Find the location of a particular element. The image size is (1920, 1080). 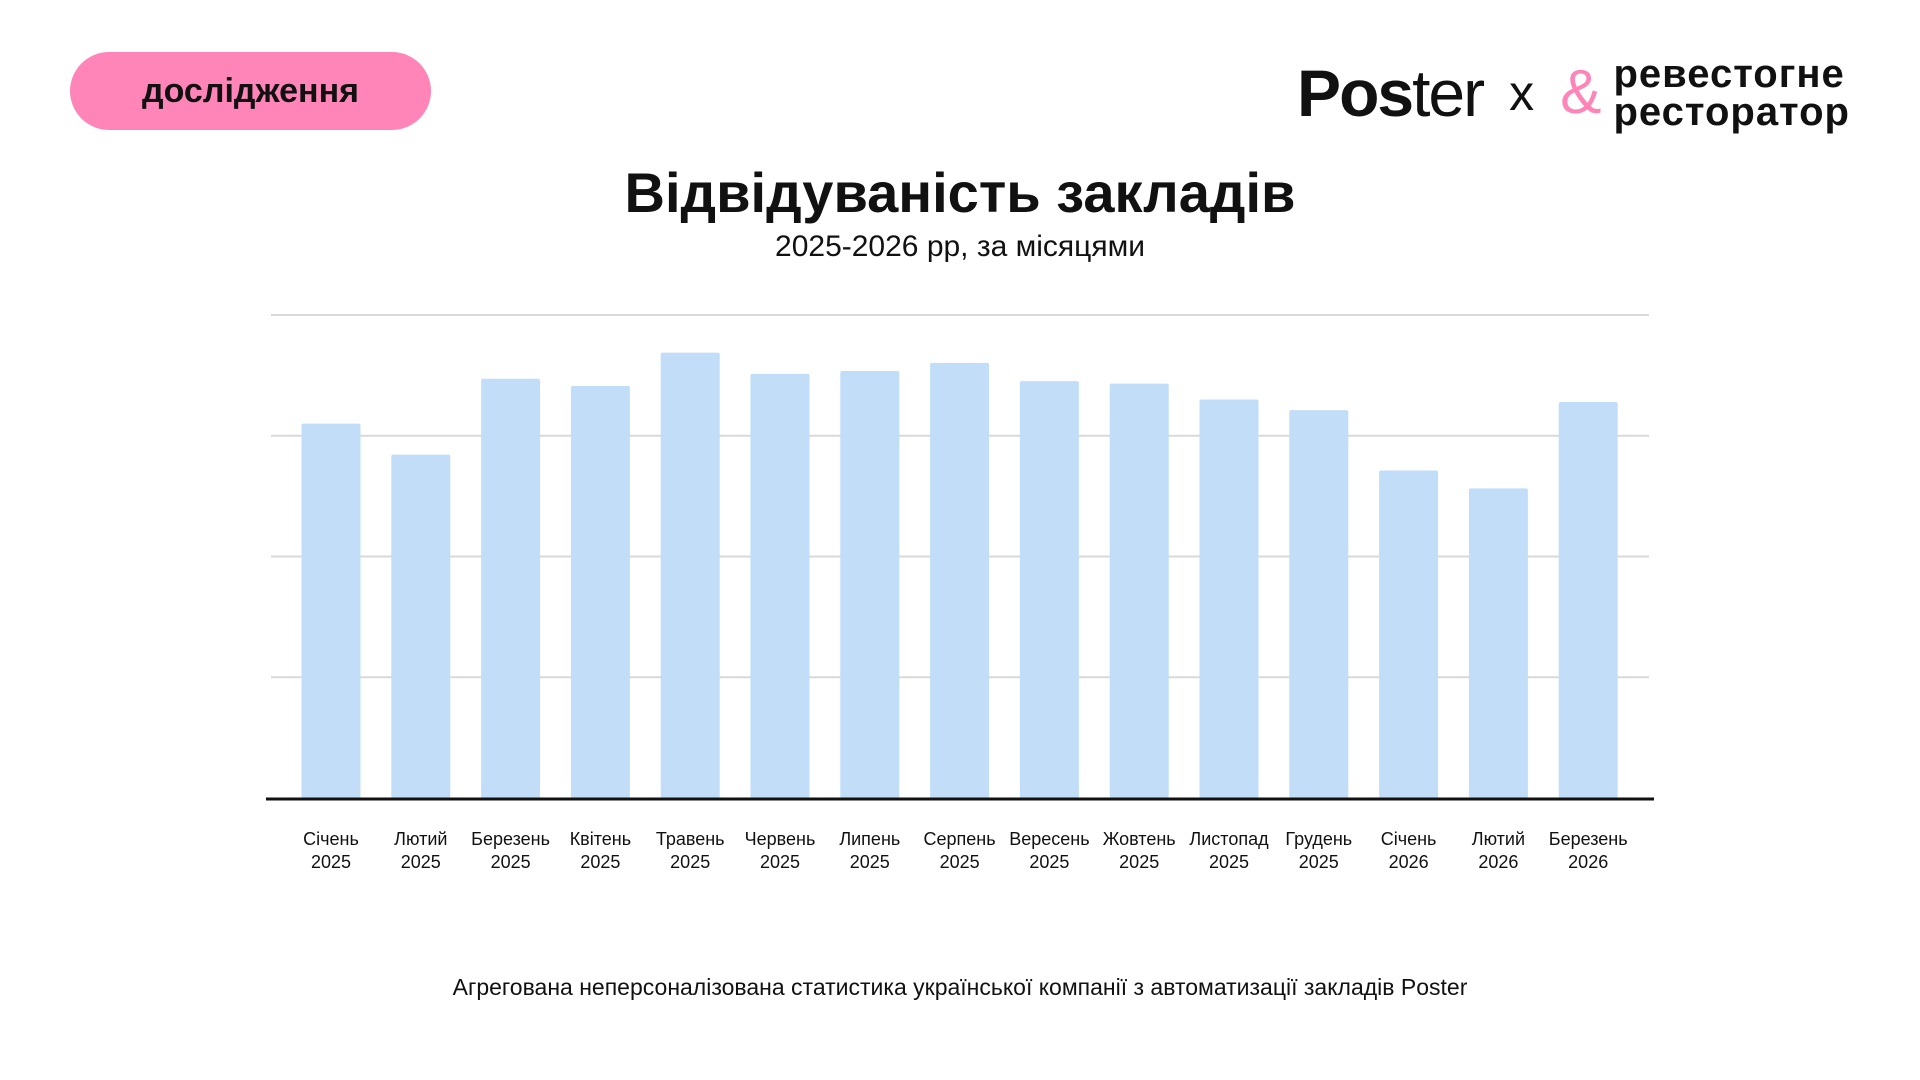

x-tick-label: Липень is located at coordinates (869, 839).